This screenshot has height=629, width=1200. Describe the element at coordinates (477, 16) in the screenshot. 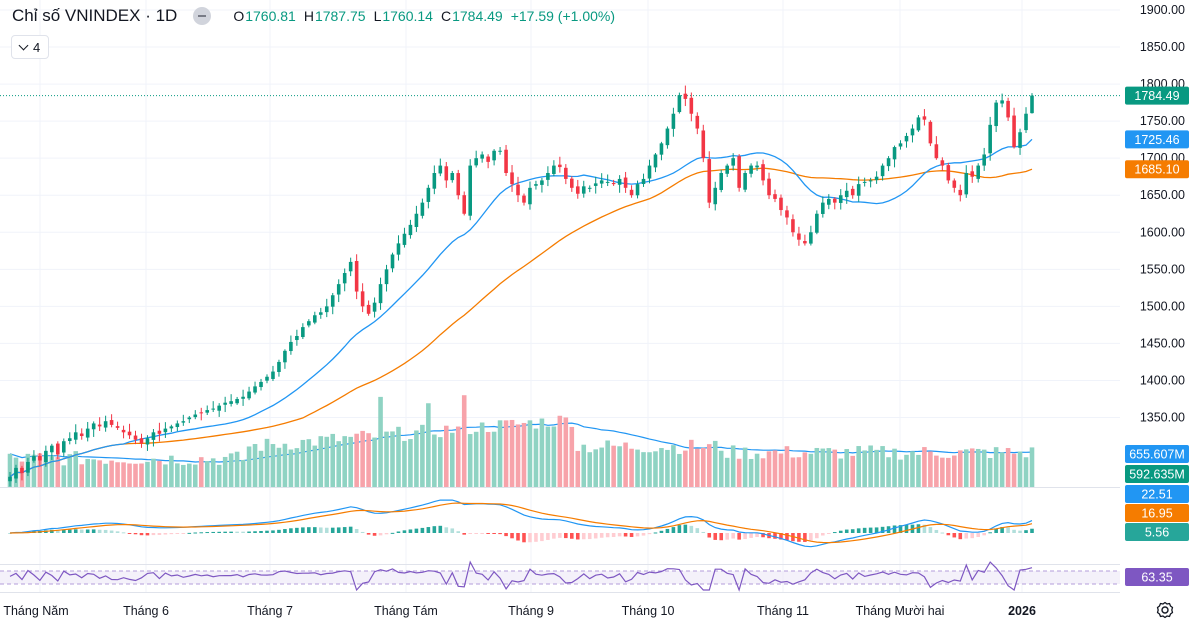

I see `close-value: 1784.49` at that location.